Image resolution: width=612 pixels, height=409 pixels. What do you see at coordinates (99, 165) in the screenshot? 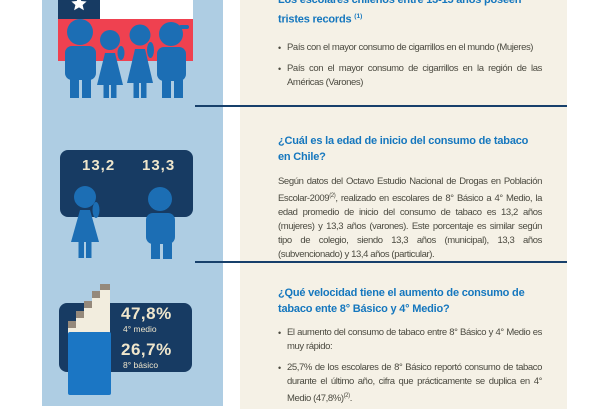
I see `girls-start-age: 13,2` at bounding box center [99, 165].